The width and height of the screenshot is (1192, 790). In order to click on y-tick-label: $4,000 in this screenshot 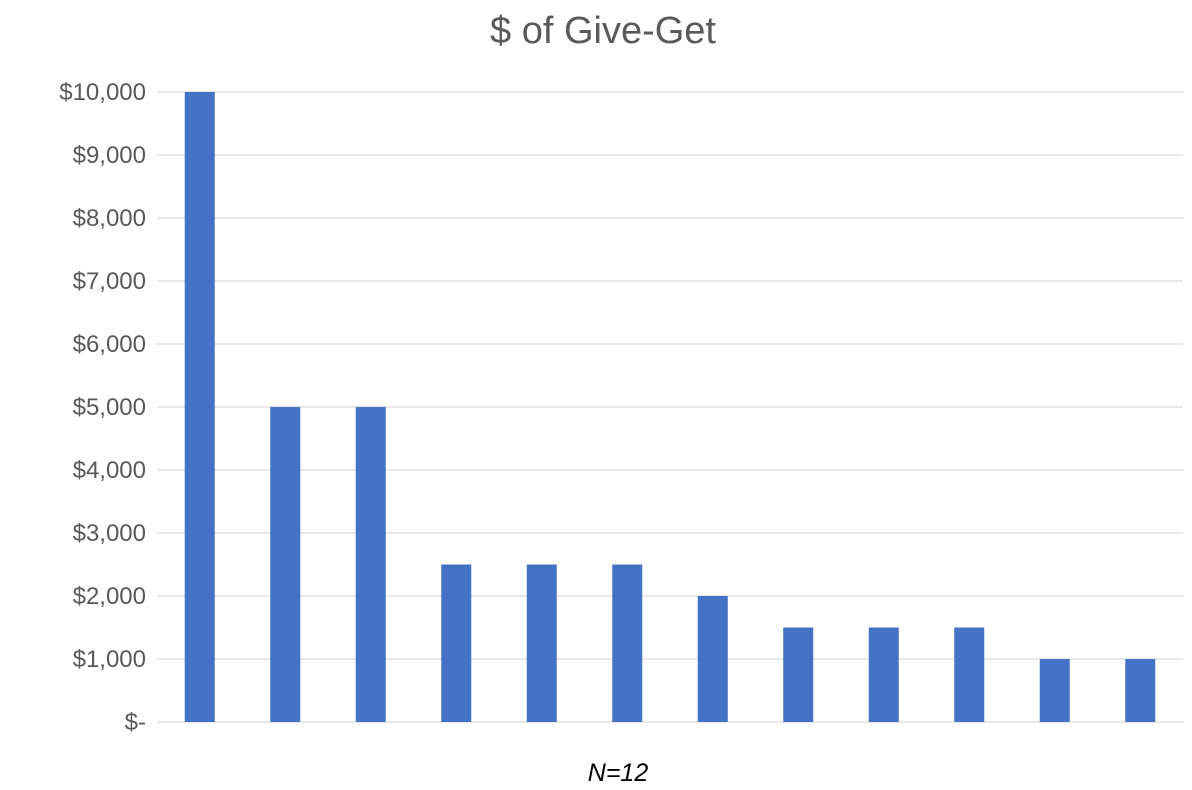, I will do `click(109, 470)`.